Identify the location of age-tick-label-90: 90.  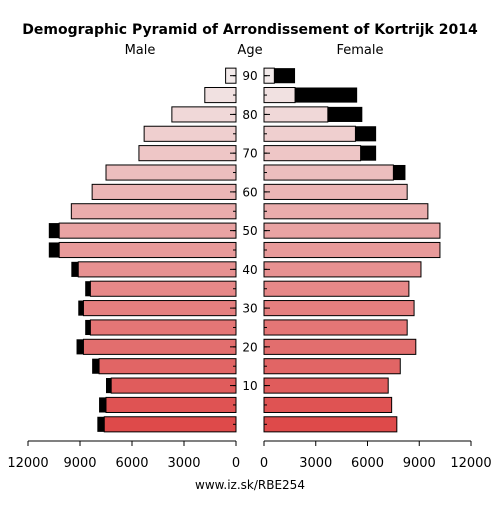
(249, 76).